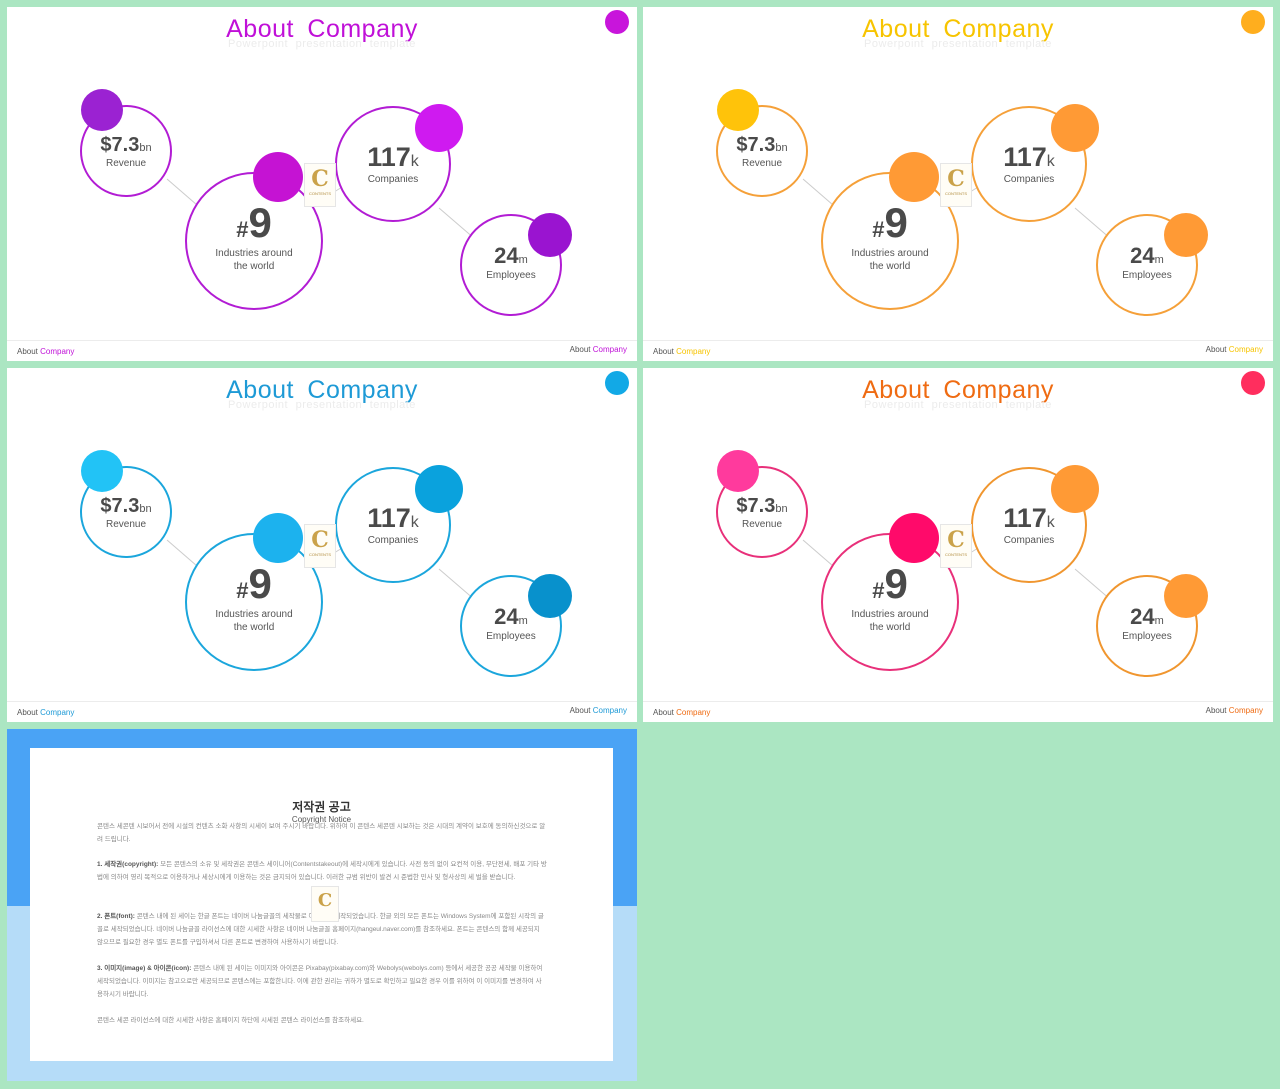  Describe the element at coordinates (321, 807) in the screenshot. I see `notice-title: 저작권 공고` at that location.